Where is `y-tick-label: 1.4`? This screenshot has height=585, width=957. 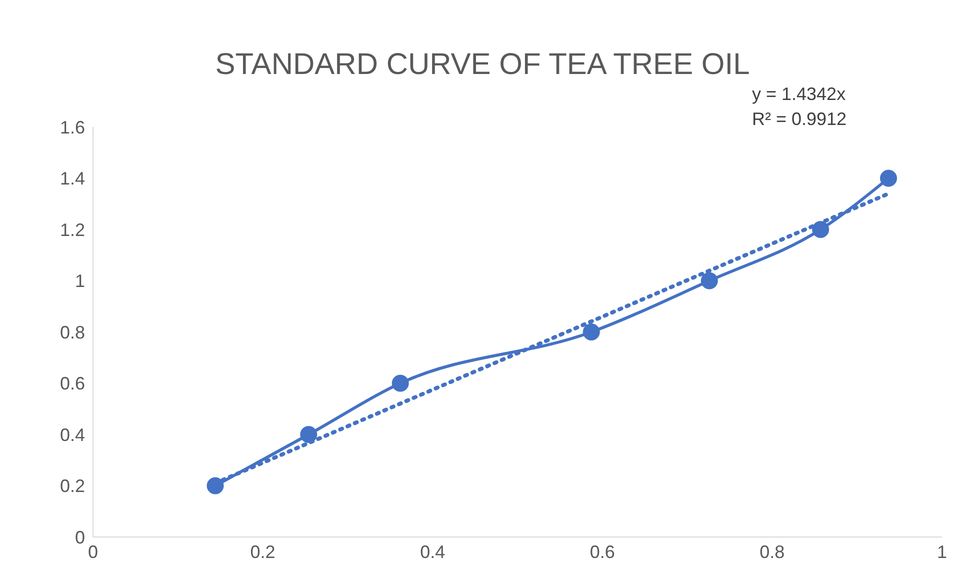 y-tick-label: 1.4 is located at coordinates (72, 178).